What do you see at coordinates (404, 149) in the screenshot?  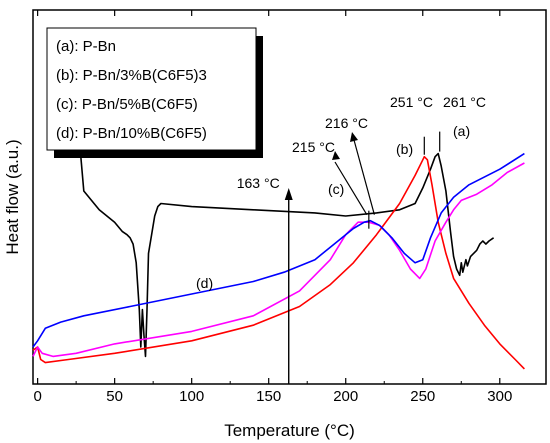 I see `annotation-label: (b)` at bounding box center [404, 149].